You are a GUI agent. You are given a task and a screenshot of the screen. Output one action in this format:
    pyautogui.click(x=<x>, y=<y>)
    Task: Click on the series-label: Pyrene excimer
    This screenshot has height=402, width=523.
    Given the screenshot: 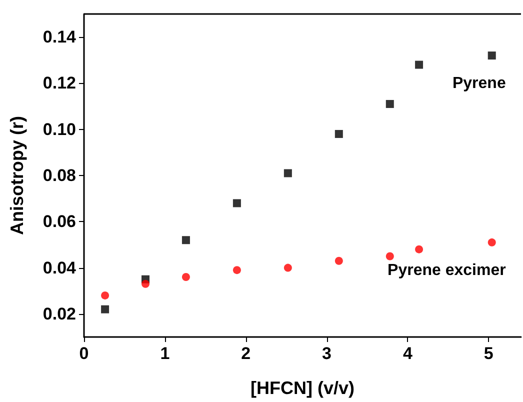 What is the action you would take?
    pyautogui.click(x=447, y=270)
    